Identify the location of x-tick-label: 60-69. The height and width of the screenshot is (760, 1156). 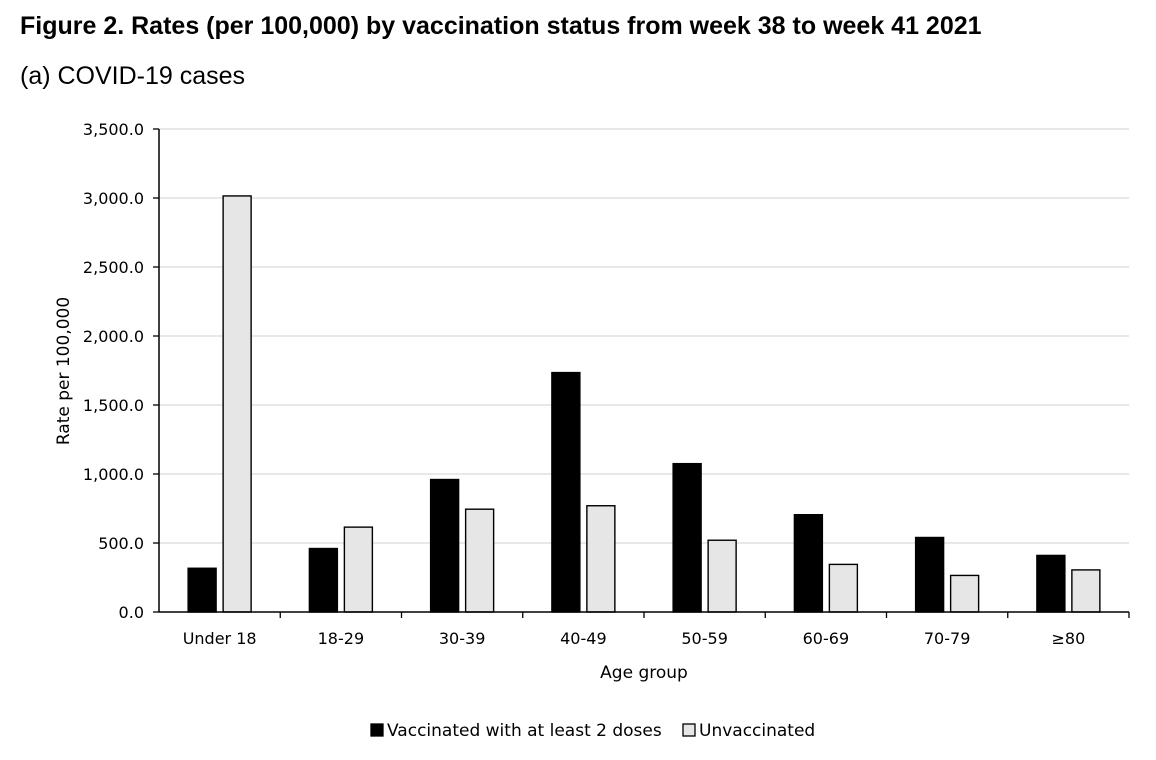
(826, 638).